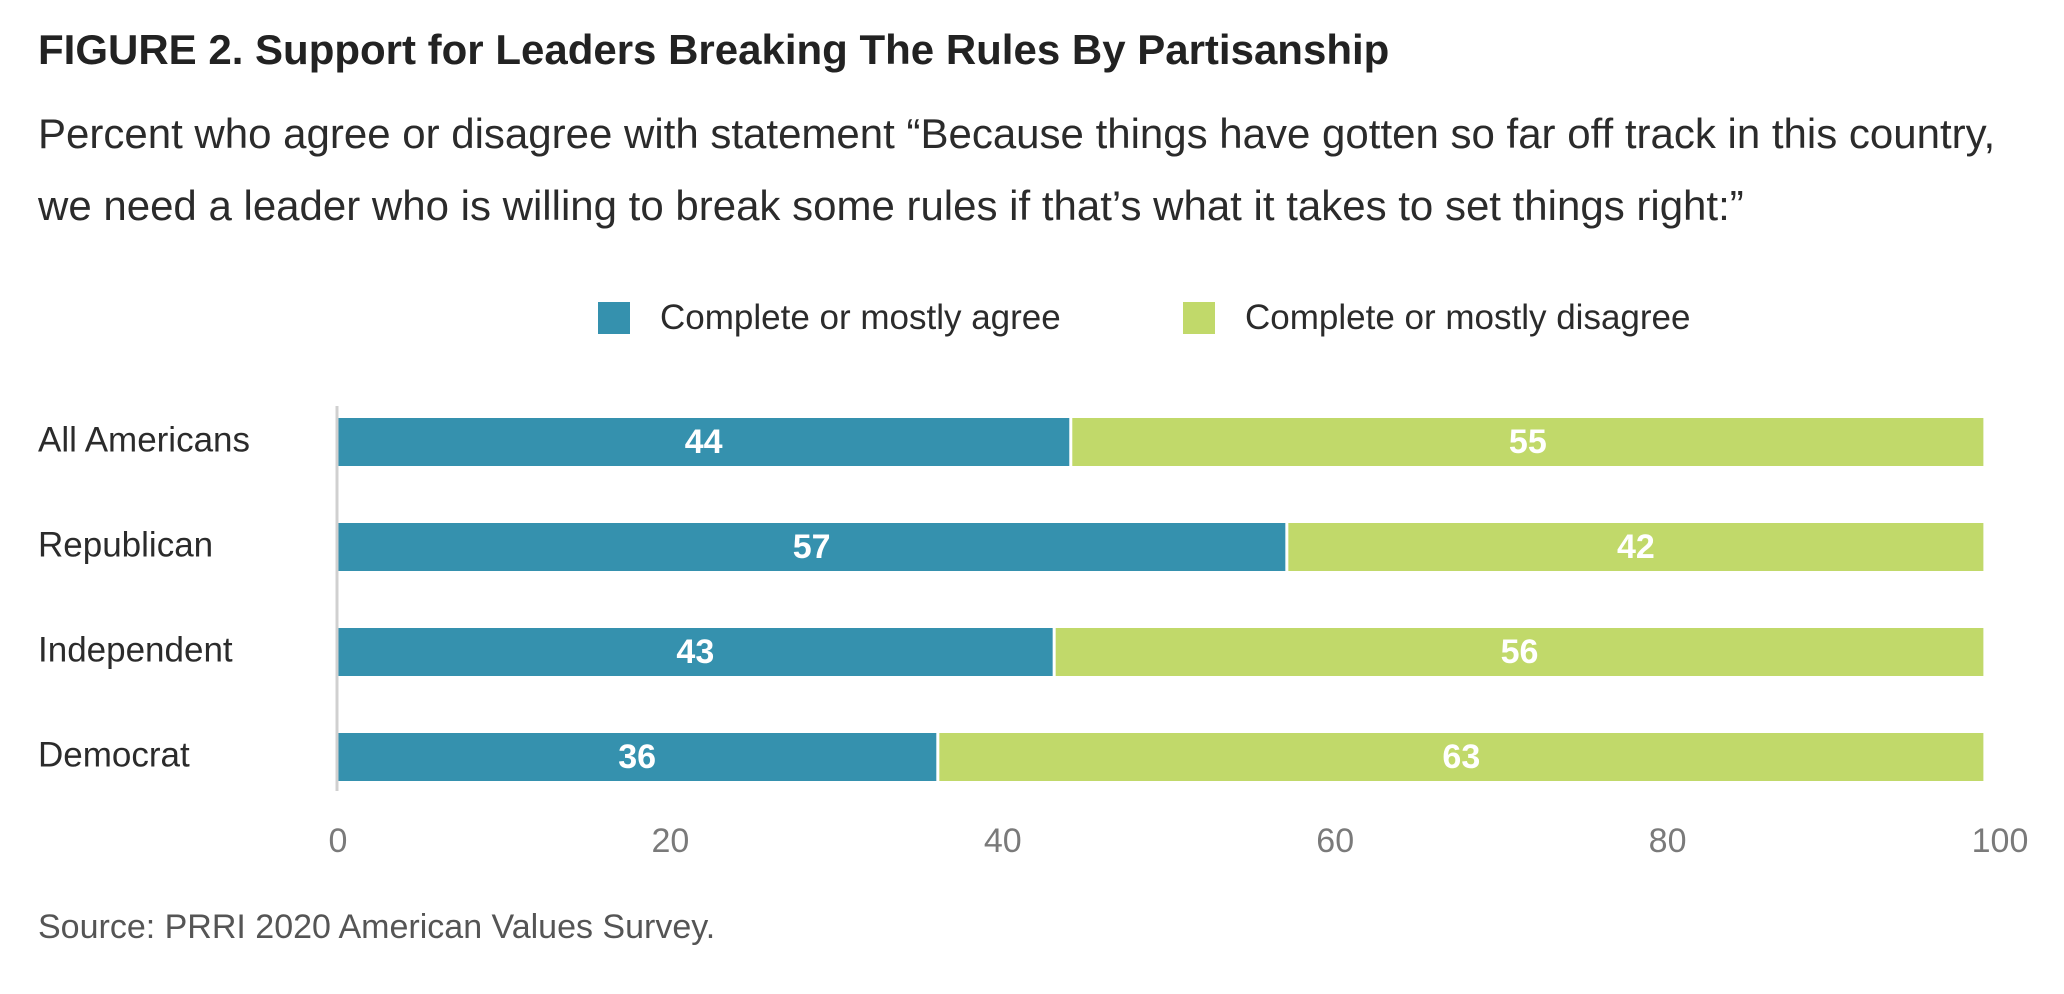 The width and height of the screenshot is (2064, 994). Describe the element at coordinates (1468, 317) in the screenshot. I see `legend-label-disagree: Complete or mostly disagree` at that location.